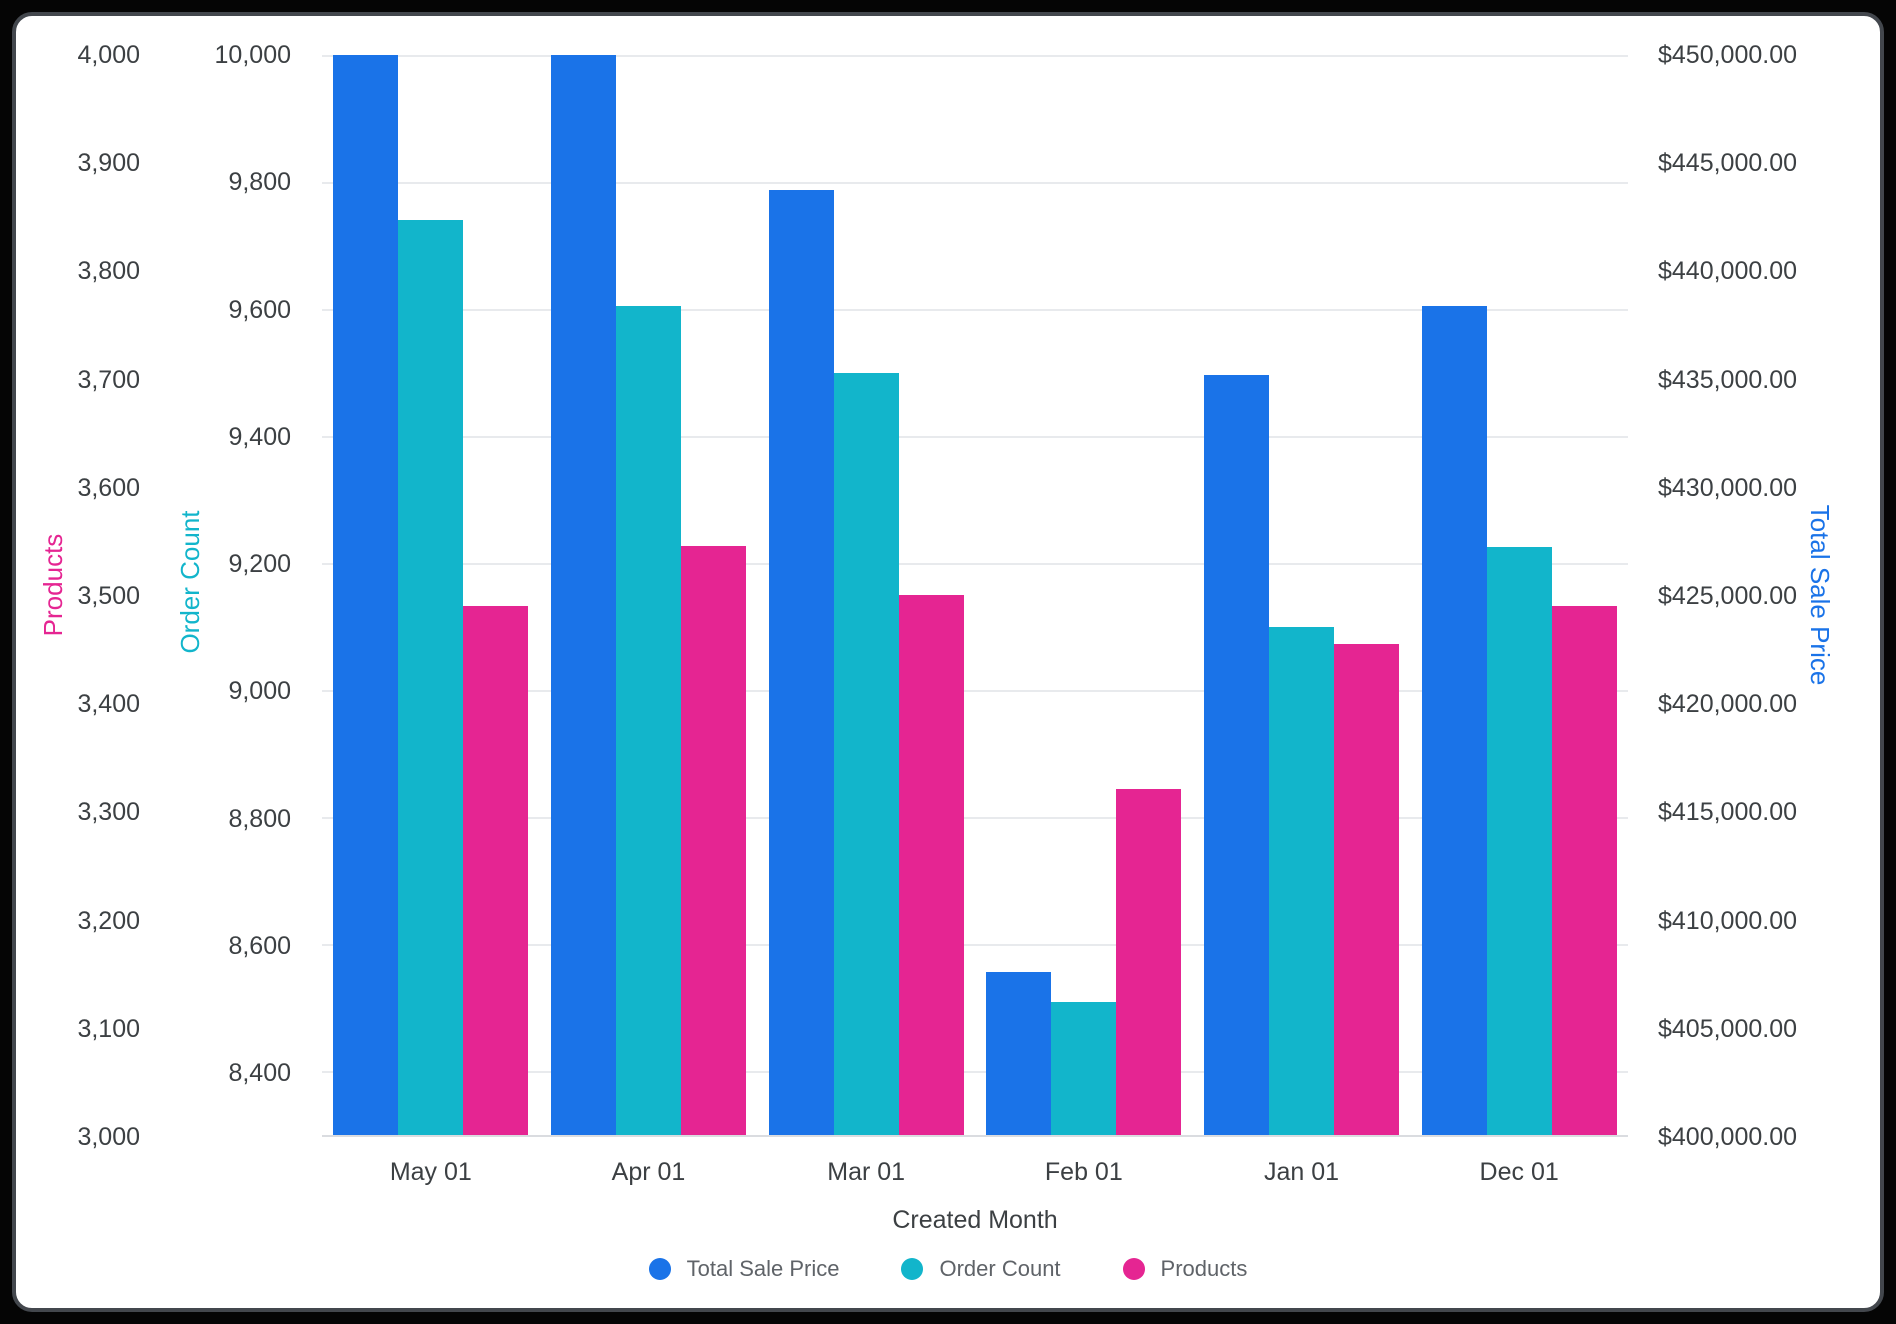 This screenshot has height=1324, width=1896. I want to click on y-tick-label: $410,000.00, so click(1728, 920).